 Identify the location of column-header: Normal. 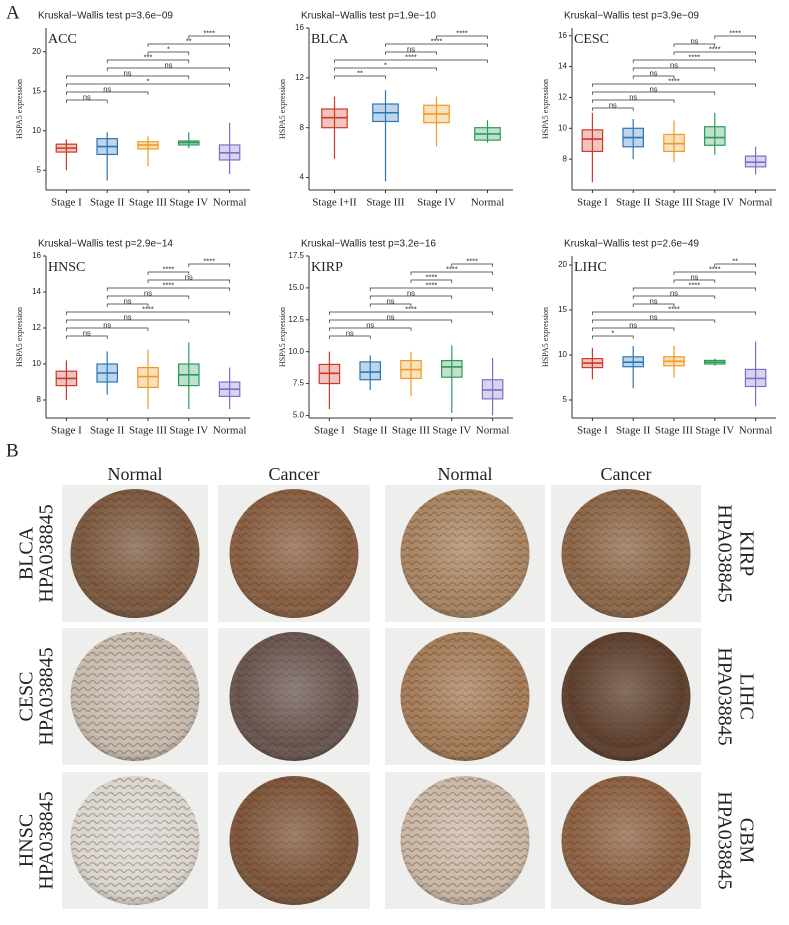
(135, 474).